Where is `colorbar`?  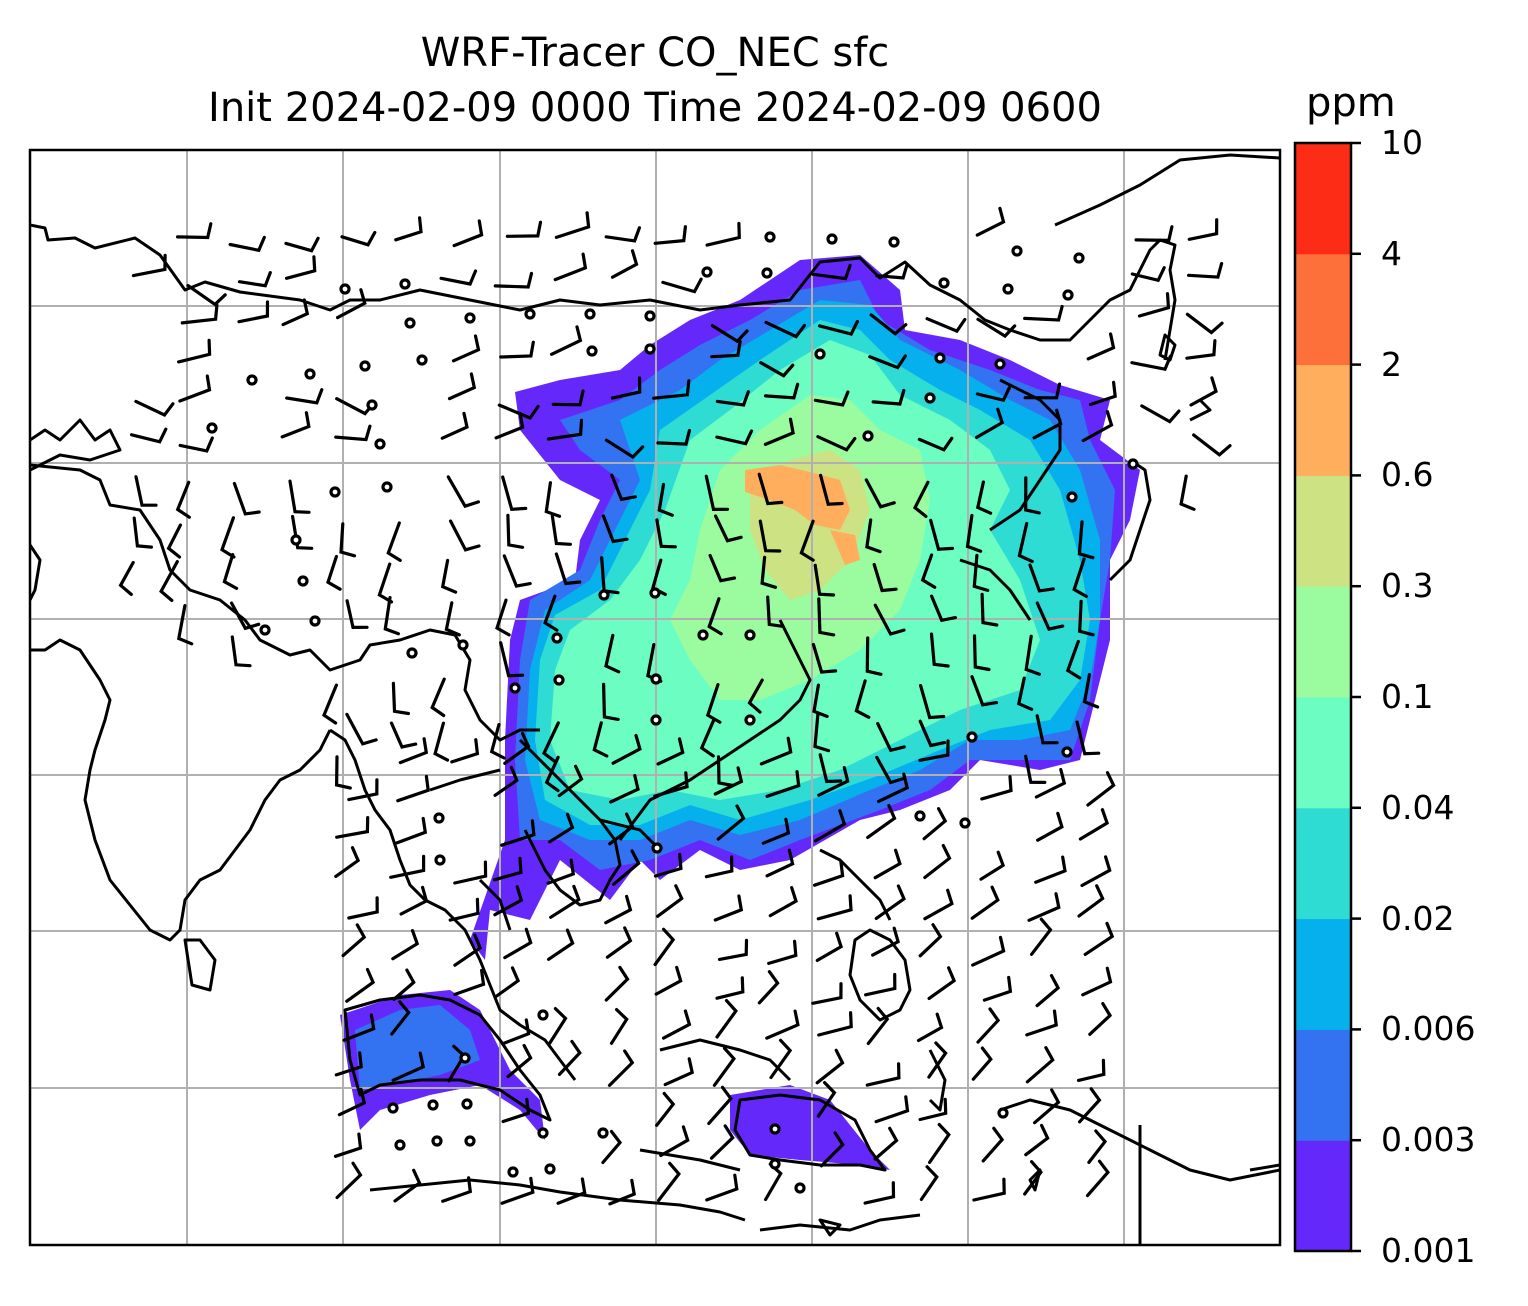
colorbar is located at coordinates (1328, 697).